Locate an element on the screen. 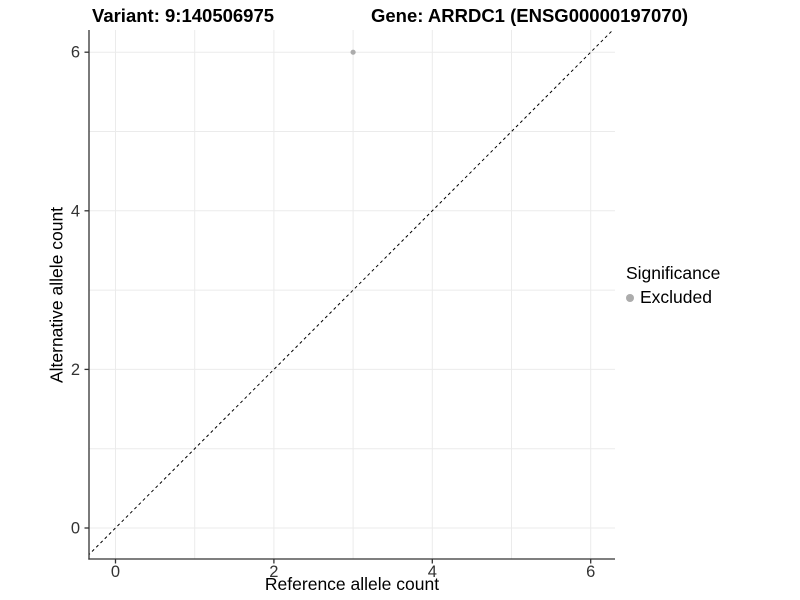 The image size is (800, 600). x-tick-label: 2 is located at coordinates (273, 572).